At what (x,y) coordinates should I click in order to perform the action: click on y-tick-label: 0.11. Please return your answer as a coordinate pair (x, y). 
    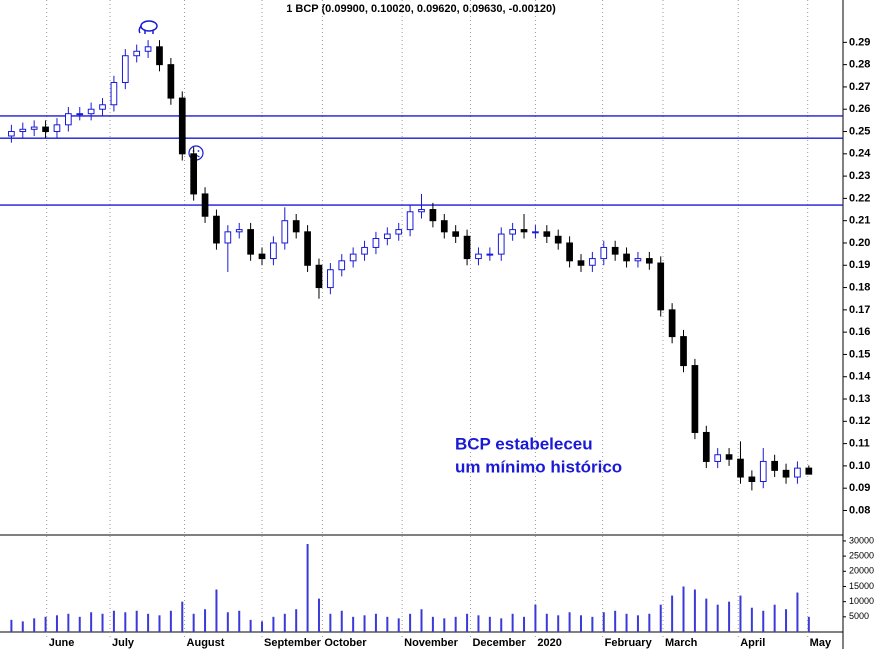
    Looking at the image, I should click on (859, 444).